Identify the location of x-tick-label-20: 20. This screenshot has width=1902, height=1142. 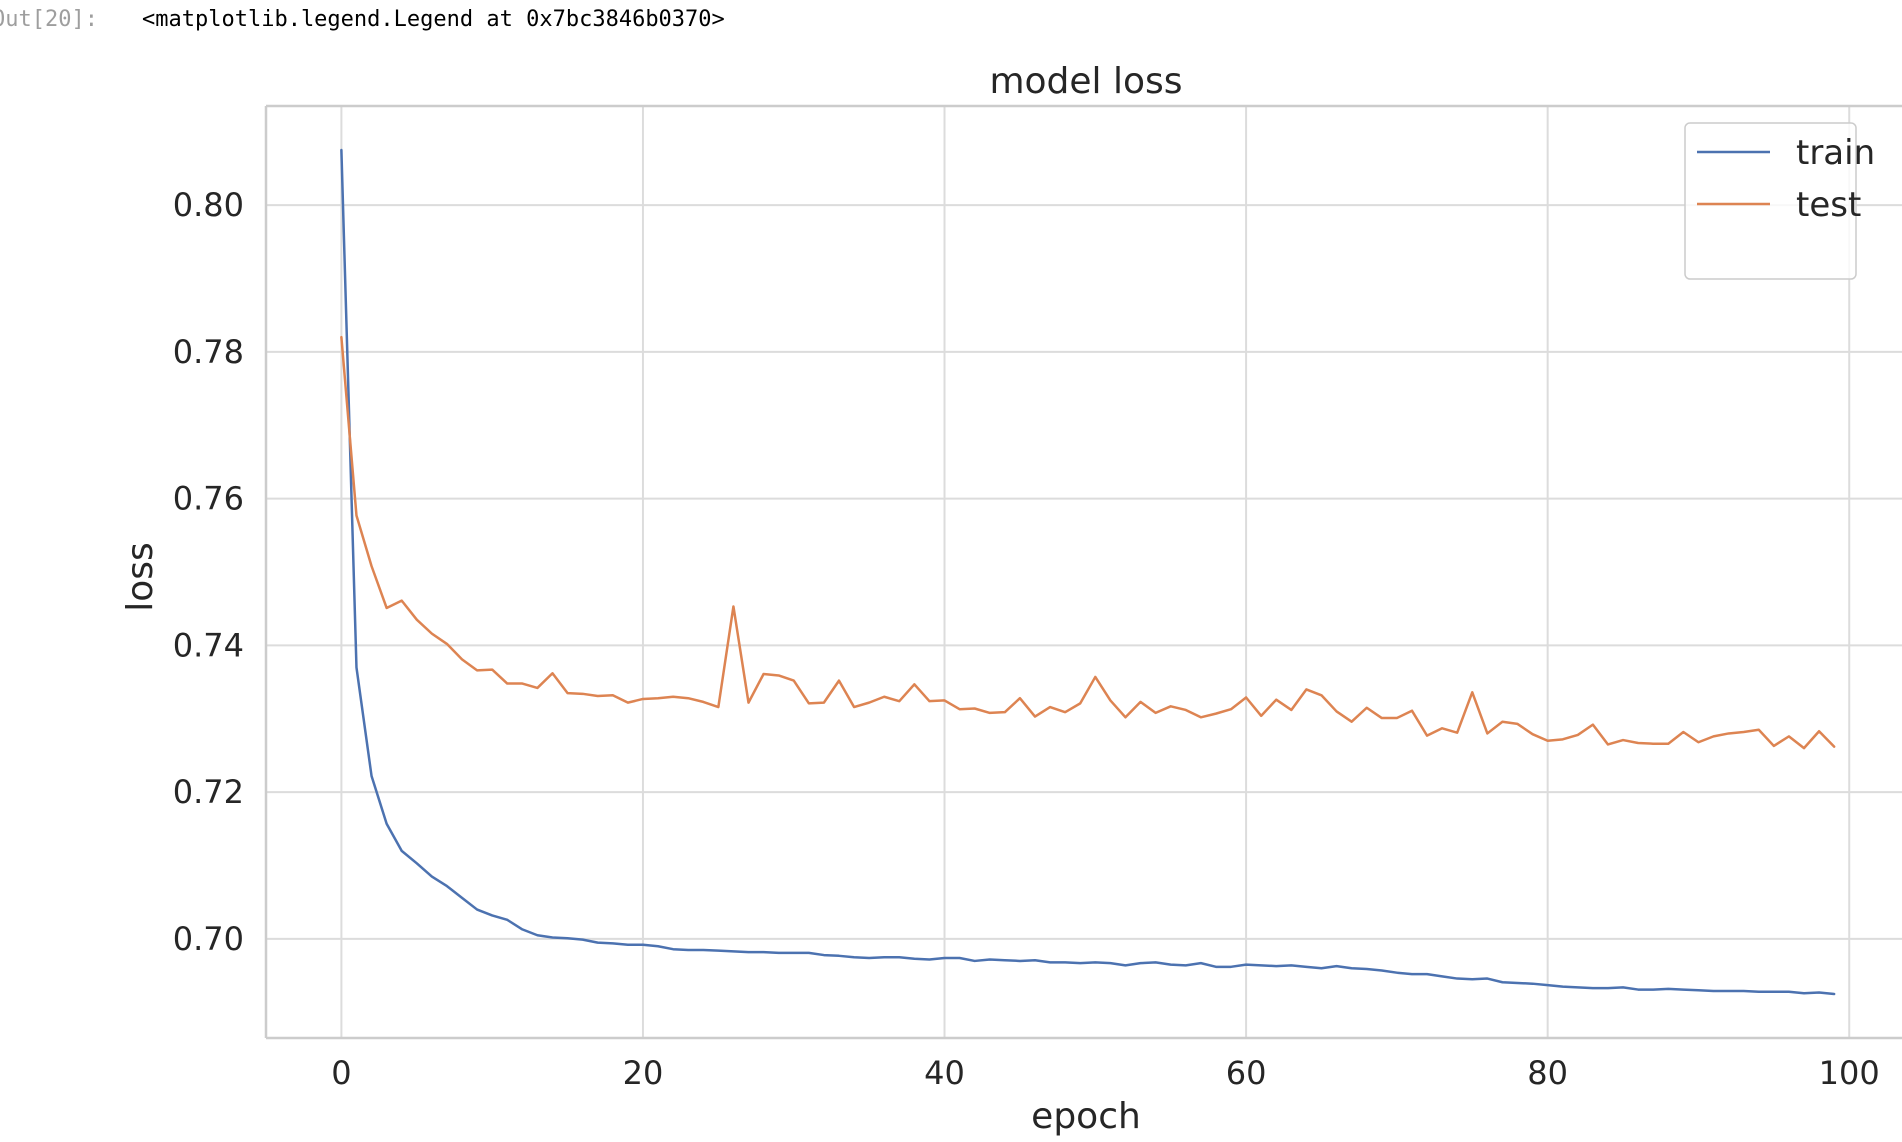
(643, 1073).